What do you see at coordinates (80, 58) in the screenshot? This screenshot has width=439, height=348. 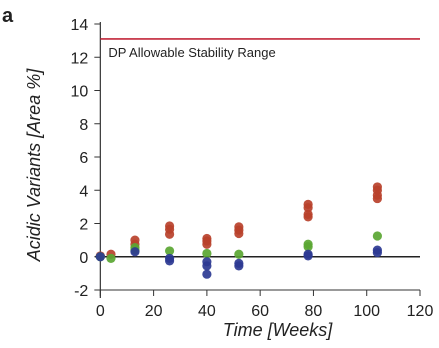 I see `y-tick-label: 12` at bounding box center [80, 58].